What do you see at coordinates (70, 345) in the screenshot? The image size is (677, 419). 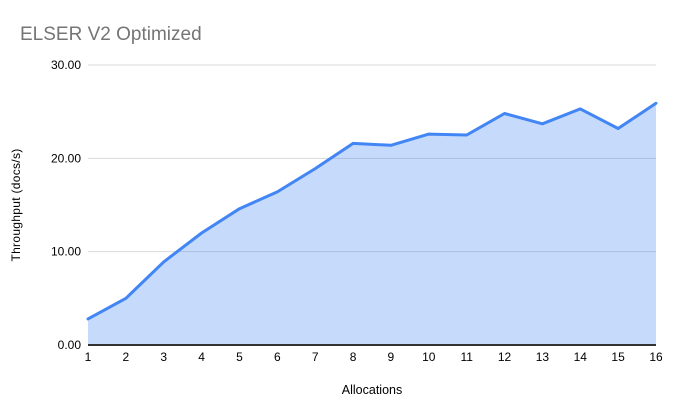 I see `y-tick-label: 0.00` at bounding box center [70, 345].